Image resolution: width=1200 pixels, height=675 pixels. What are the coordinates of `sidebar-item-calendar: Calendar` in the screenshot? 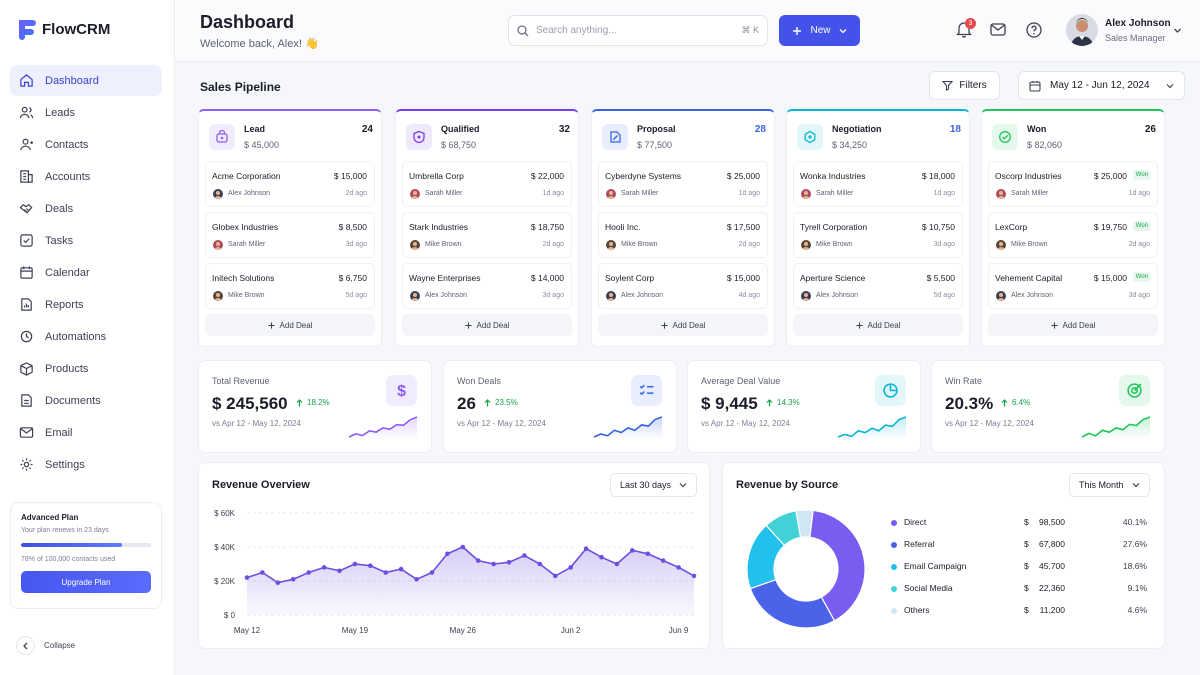 It's located at (86, 272).